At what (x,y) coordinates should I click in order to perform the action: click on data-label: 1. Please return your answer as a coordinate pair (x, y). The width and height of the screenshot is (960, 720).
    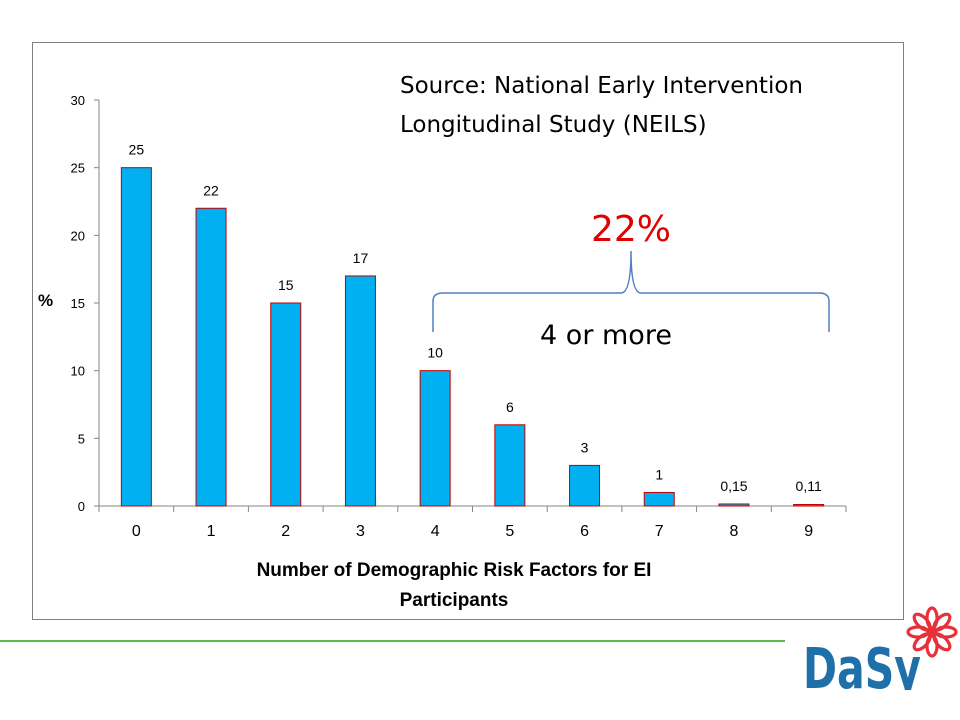
    Looking at the image, I should click on (659, 474).